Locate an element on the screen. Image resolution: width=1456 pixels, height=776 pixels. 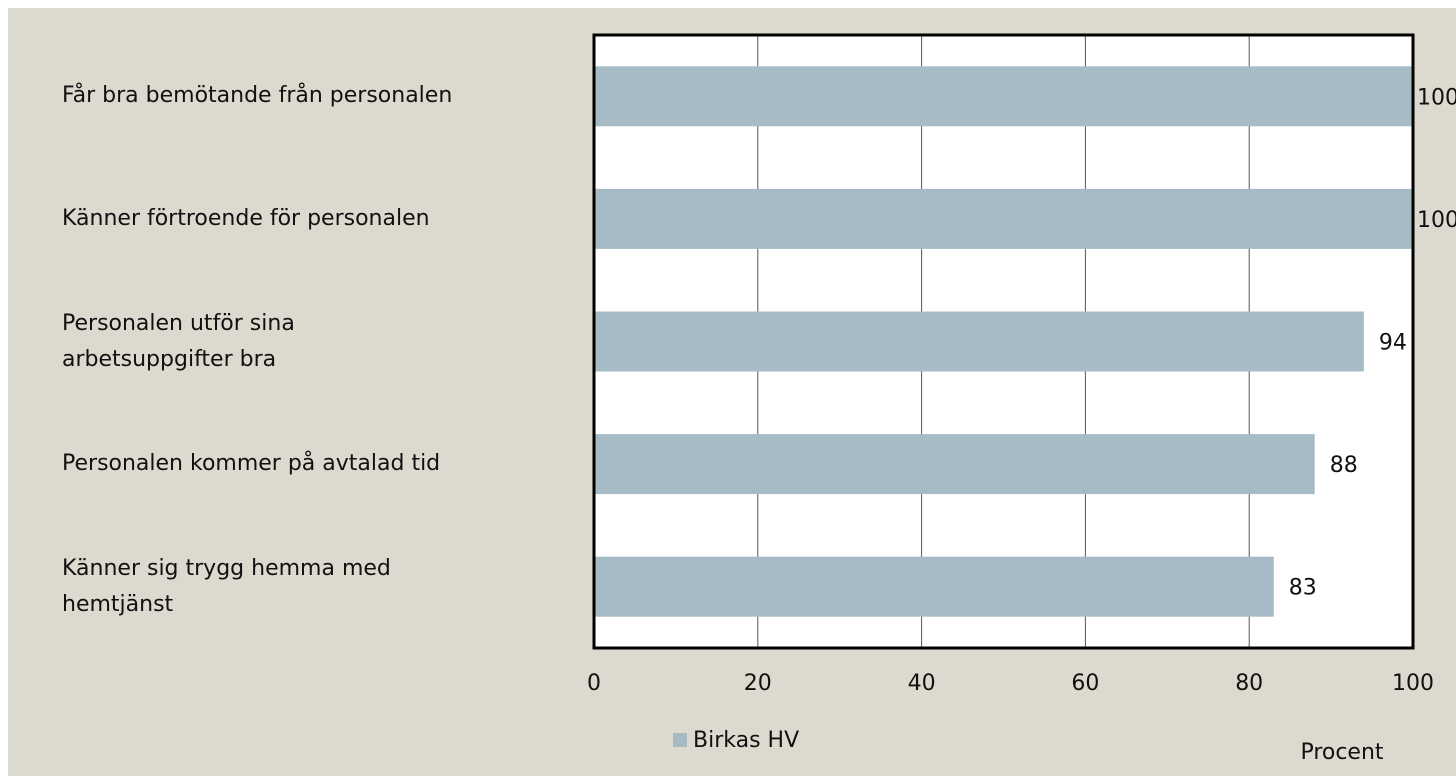
y-tick-label: Får bra bemötande från personalen is located at coordinates (257, 96).